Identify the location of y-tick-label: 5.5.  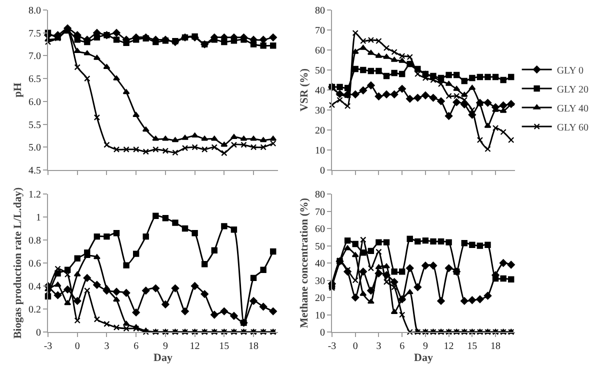
(34, 125).